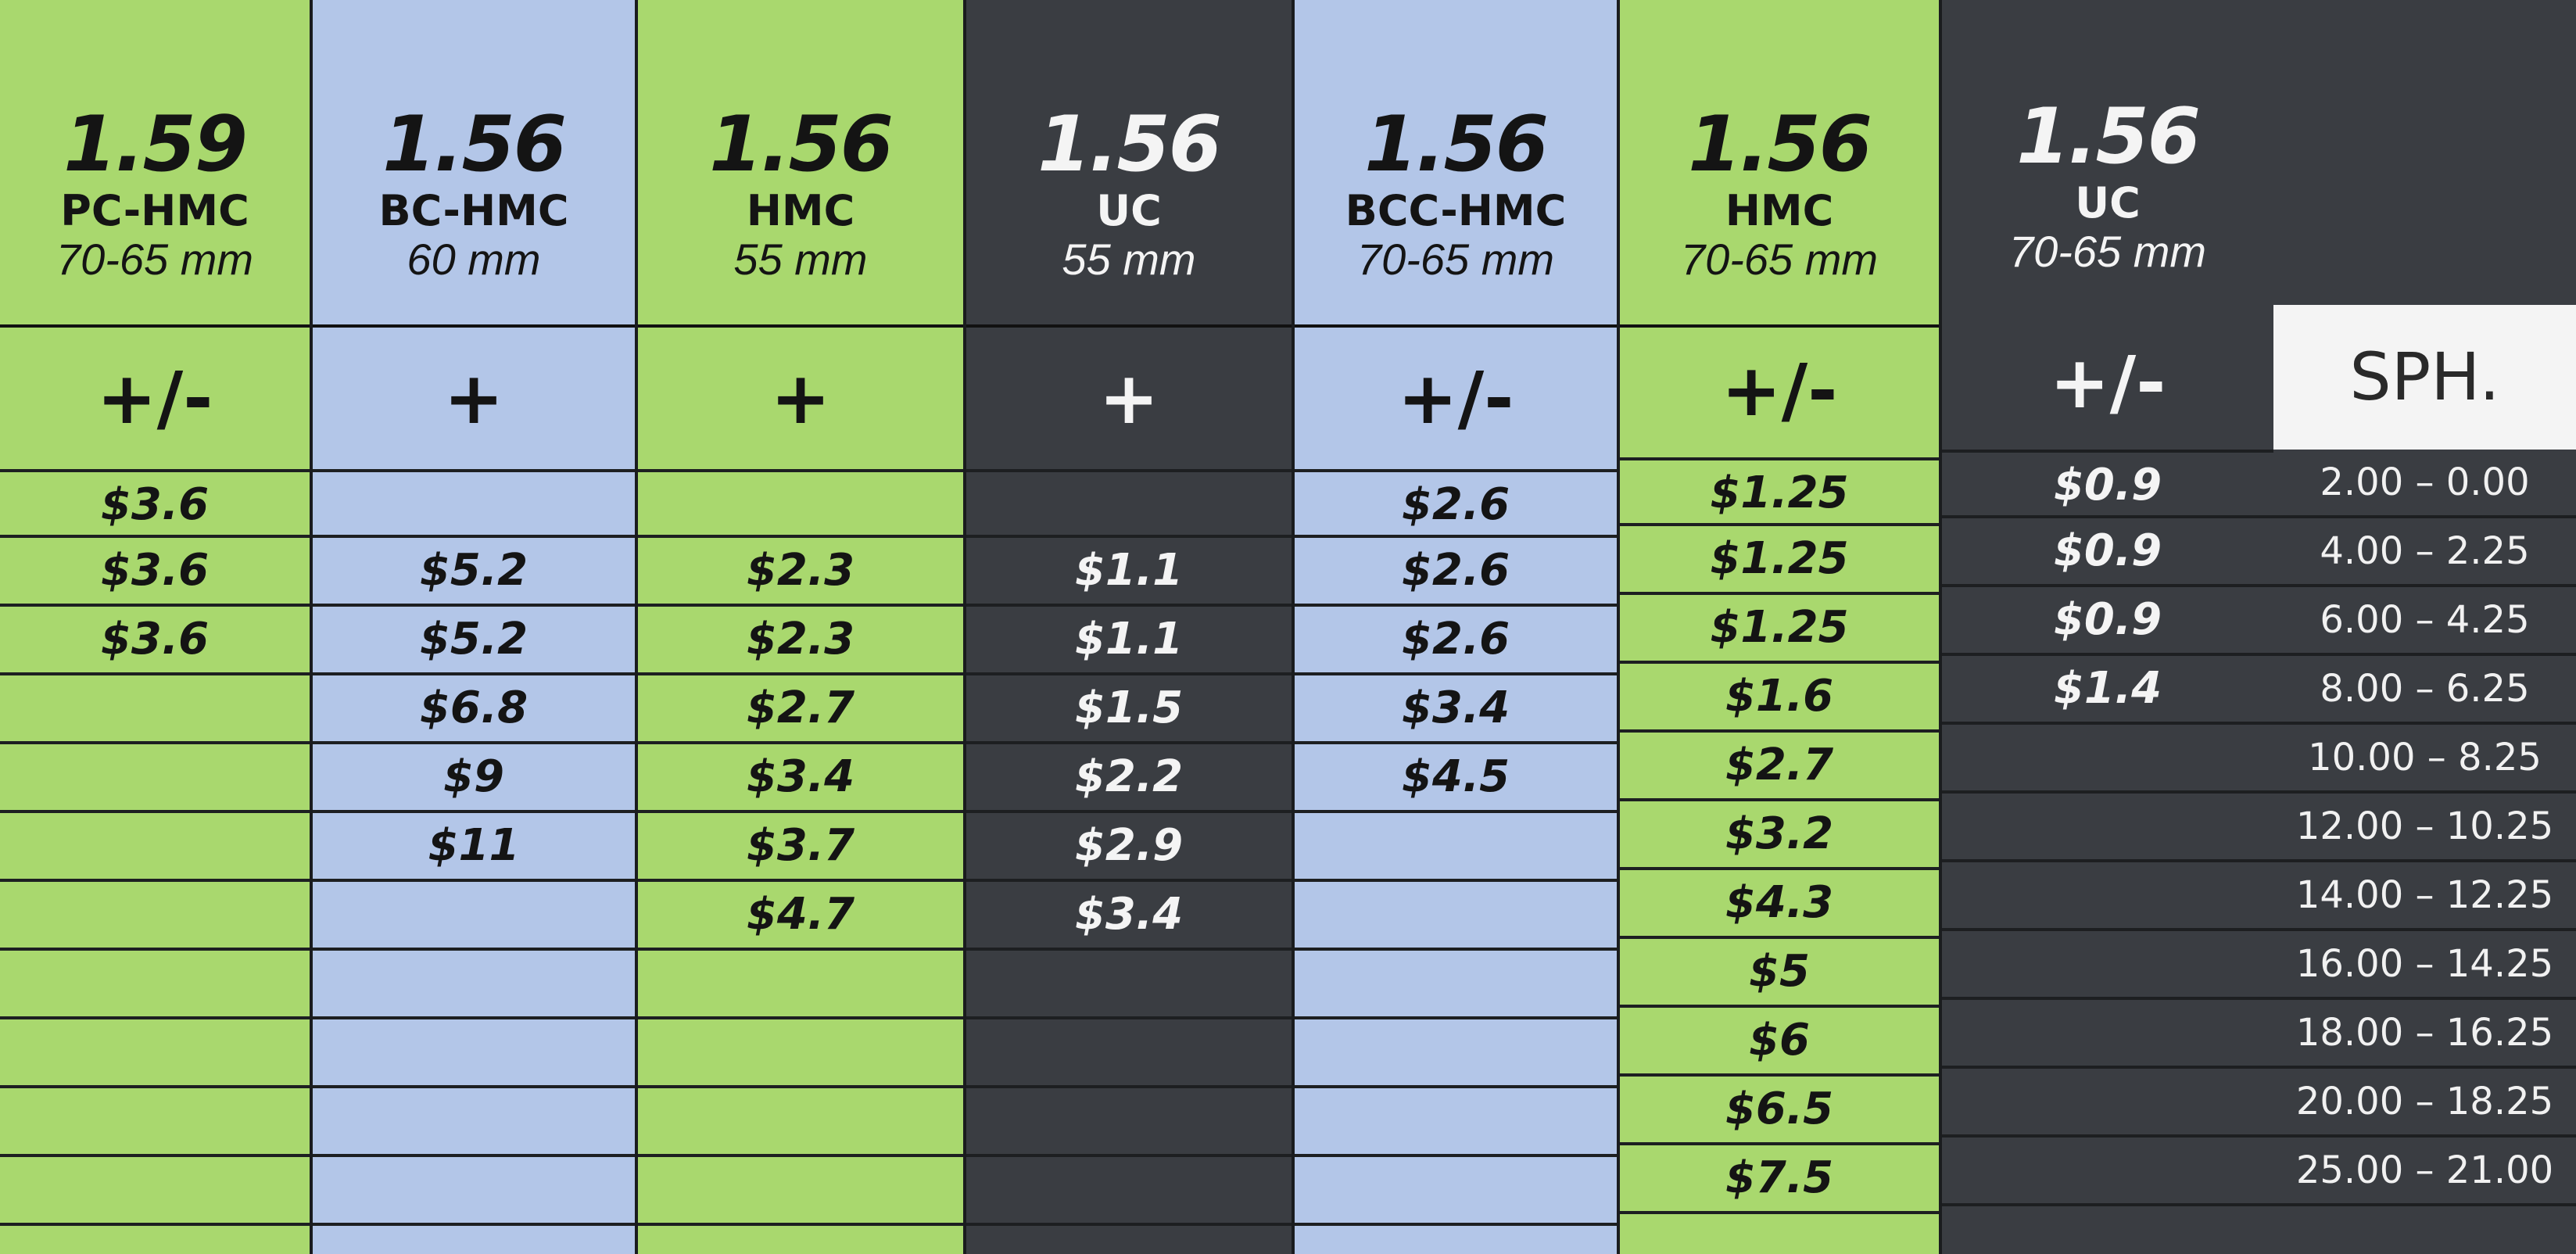 The width and height of the screenshot is (2576, 1254). I want to click on price-cell: $1.4, so click(2107, 690).